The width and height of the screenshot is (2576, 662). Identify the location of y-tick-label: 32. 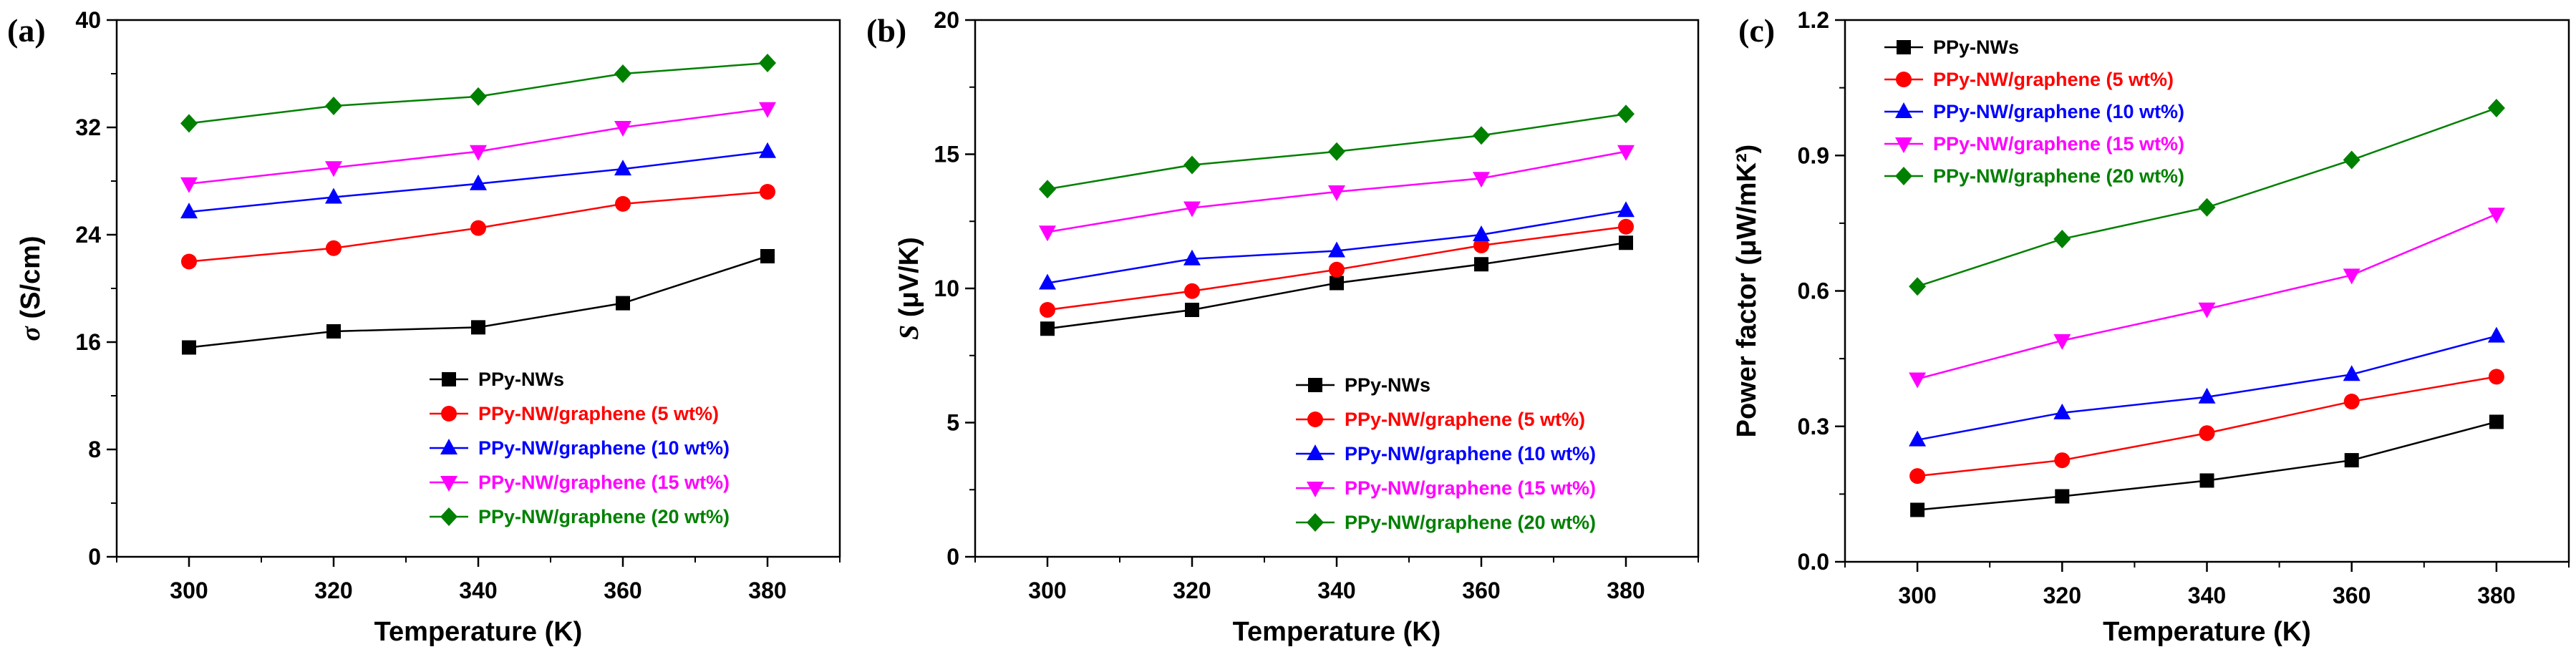
(88, 127).